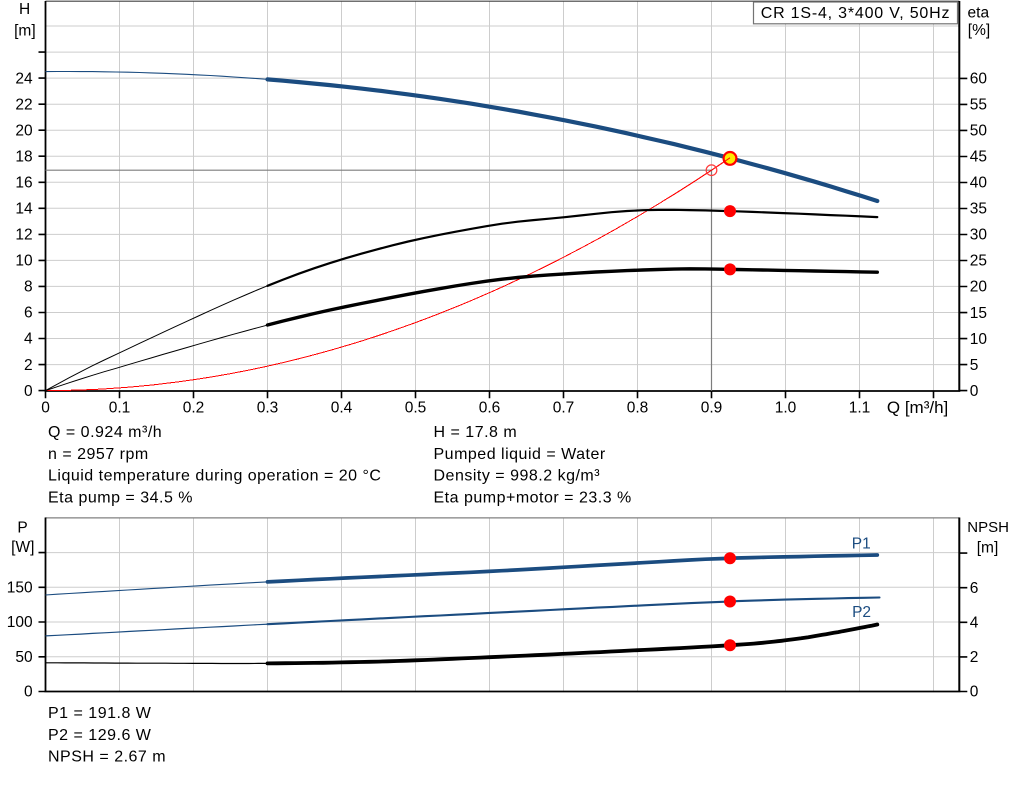  Describe the element at coordinates (120, 497) in the screenshot. I see `svg-text: Eta pump = 34.5 %` at that location.